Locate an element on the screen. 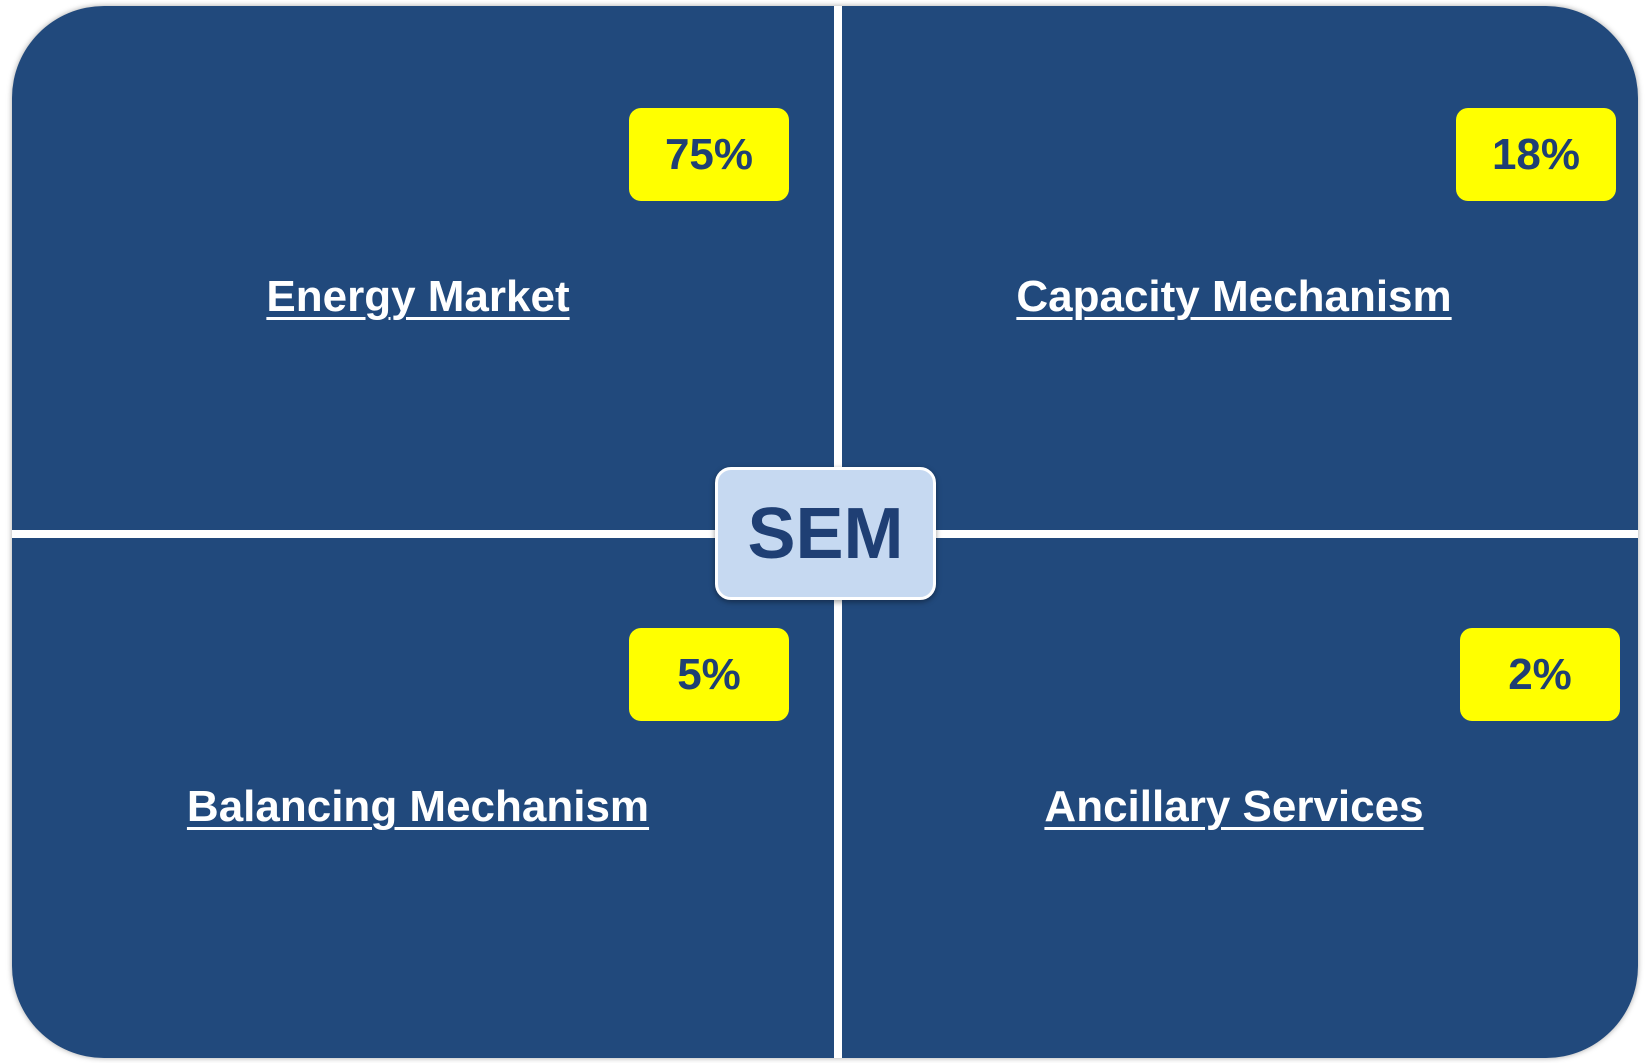 The height and width of the screenshot is (1063, 1649). quadrant-label: Balancing Mechanism is located at coordinates (418, 806).